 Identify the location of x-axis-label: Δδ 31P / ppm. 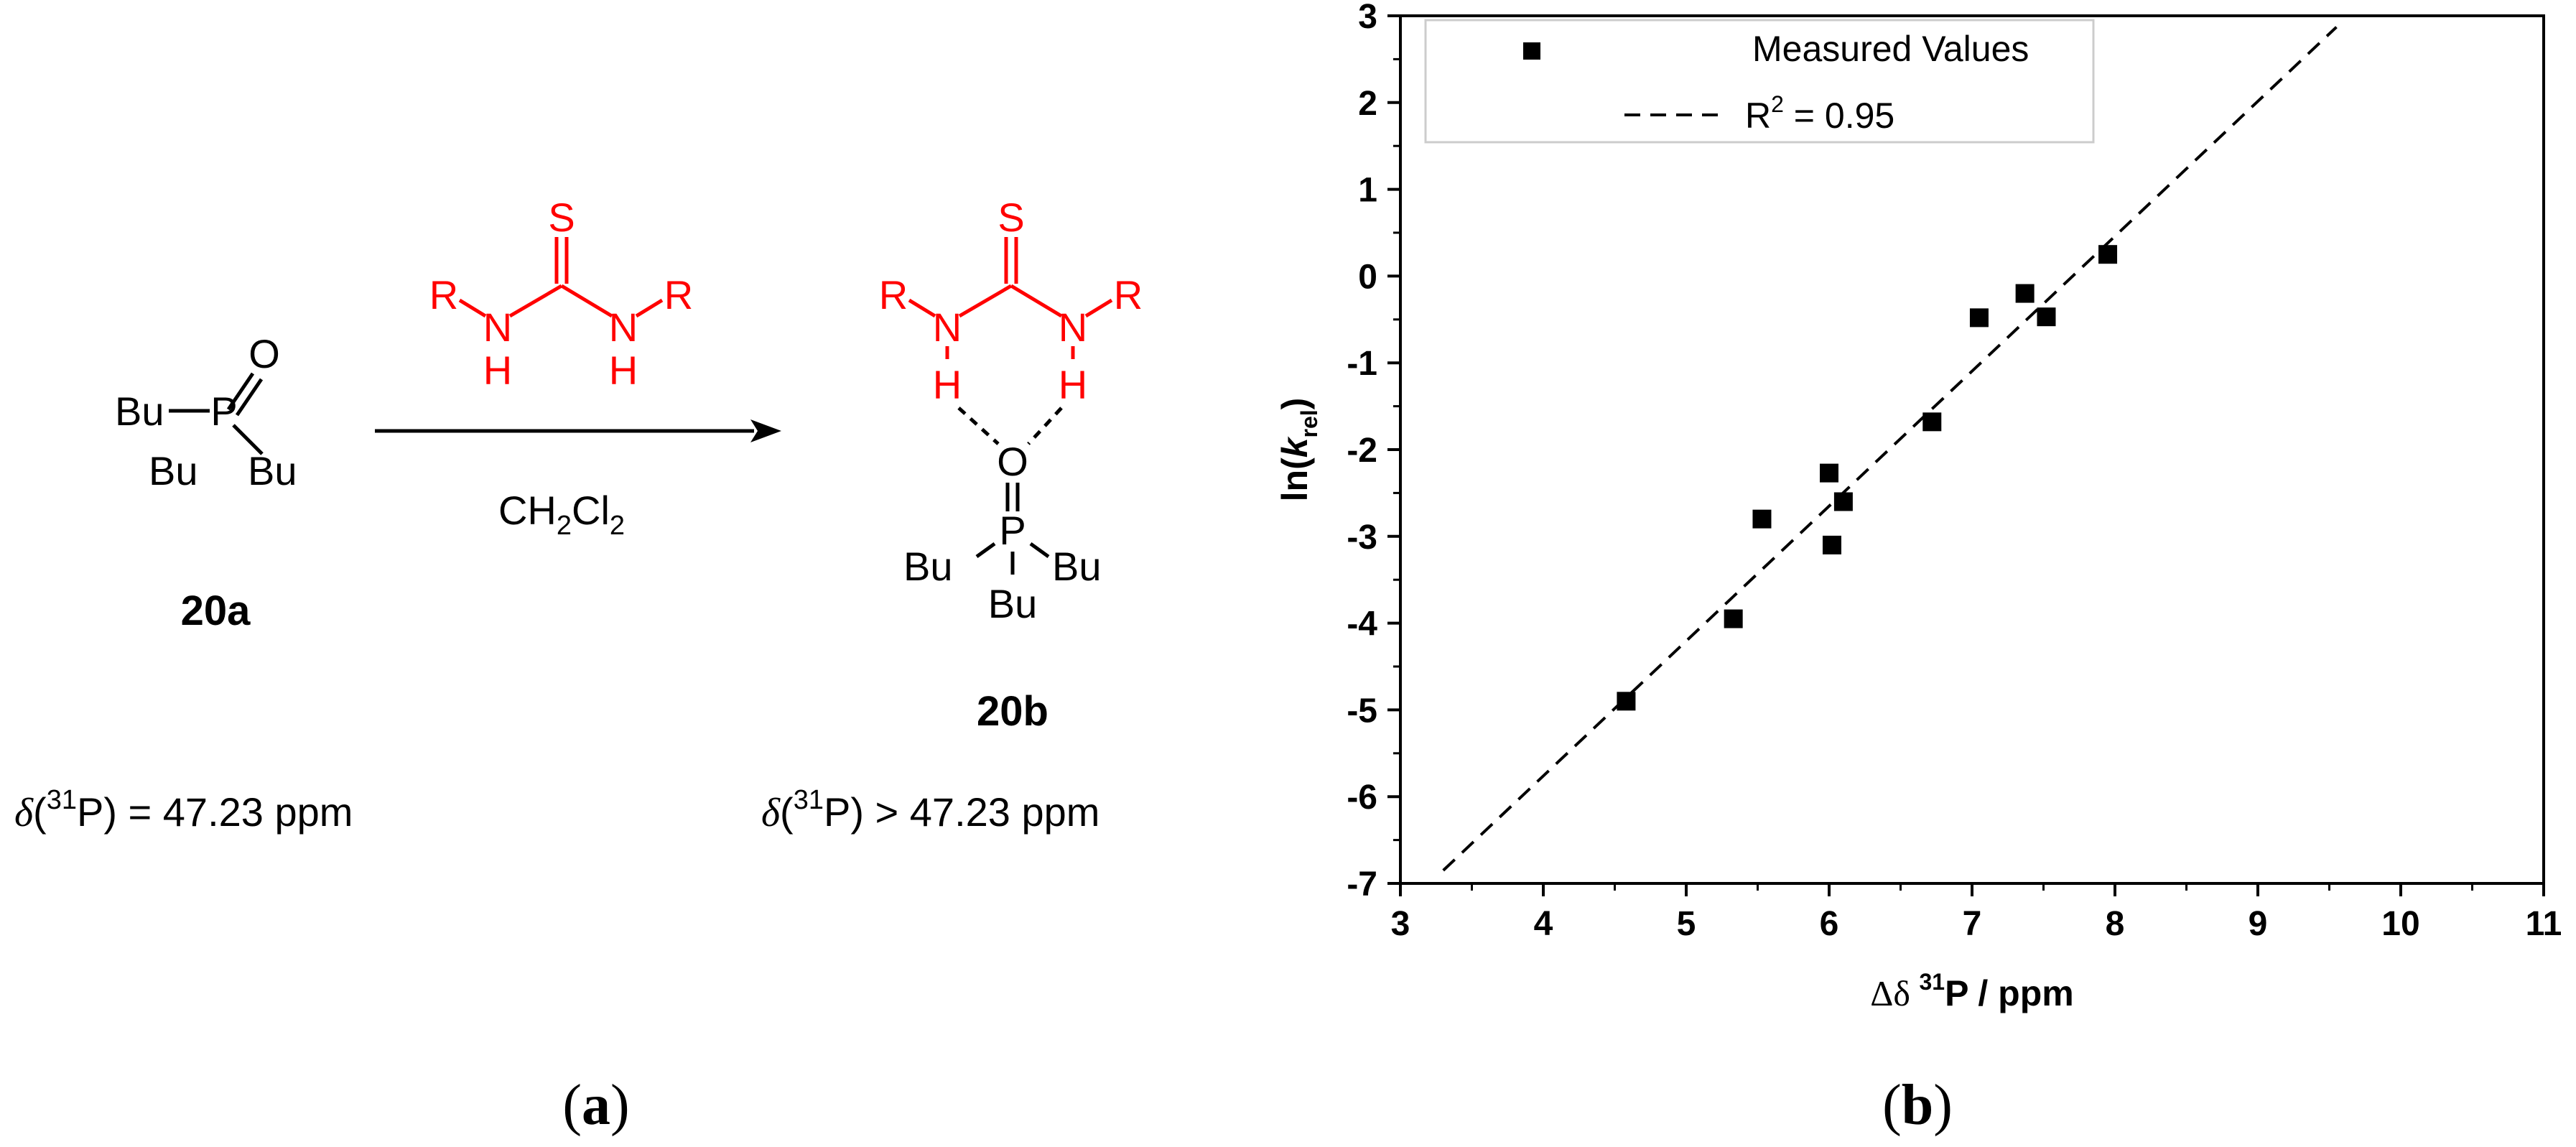
(1971, 991).